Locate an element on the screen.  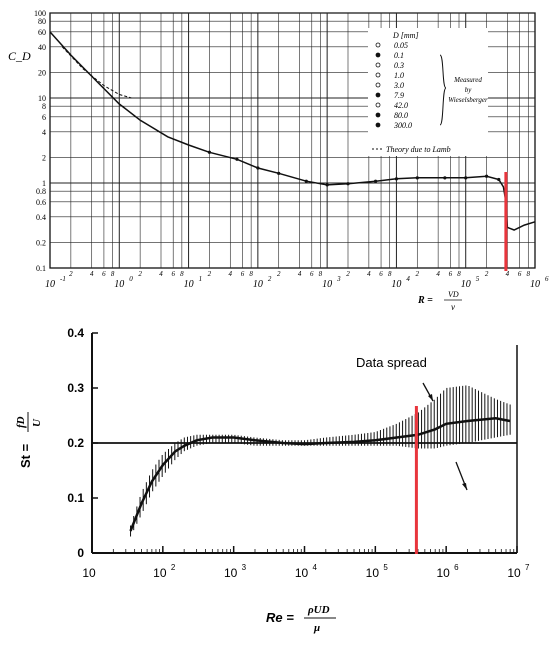
bottom-x-tick-exponent: 6 is located at coordinates (456, 567).